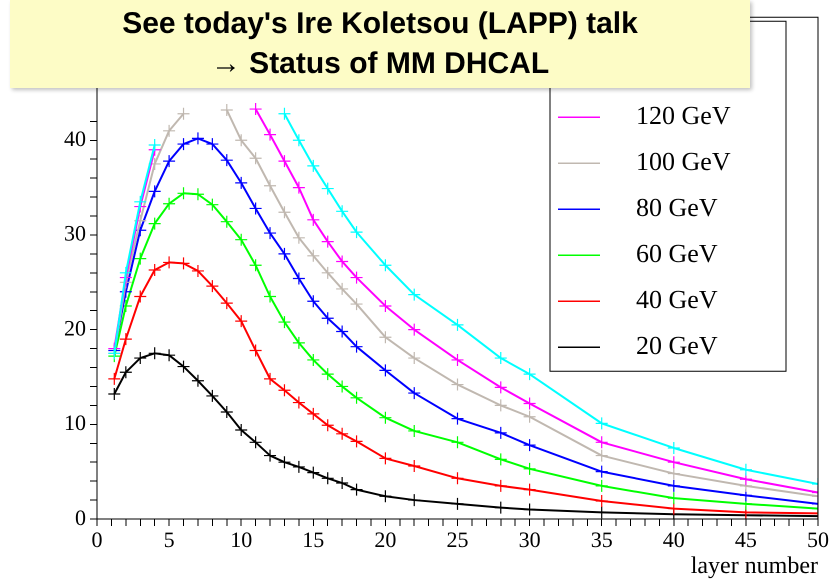  What do you see at coordinates (673, 539) in the screenshot?
I see `x-tick-label: 40` at bounding box center [673, 539].